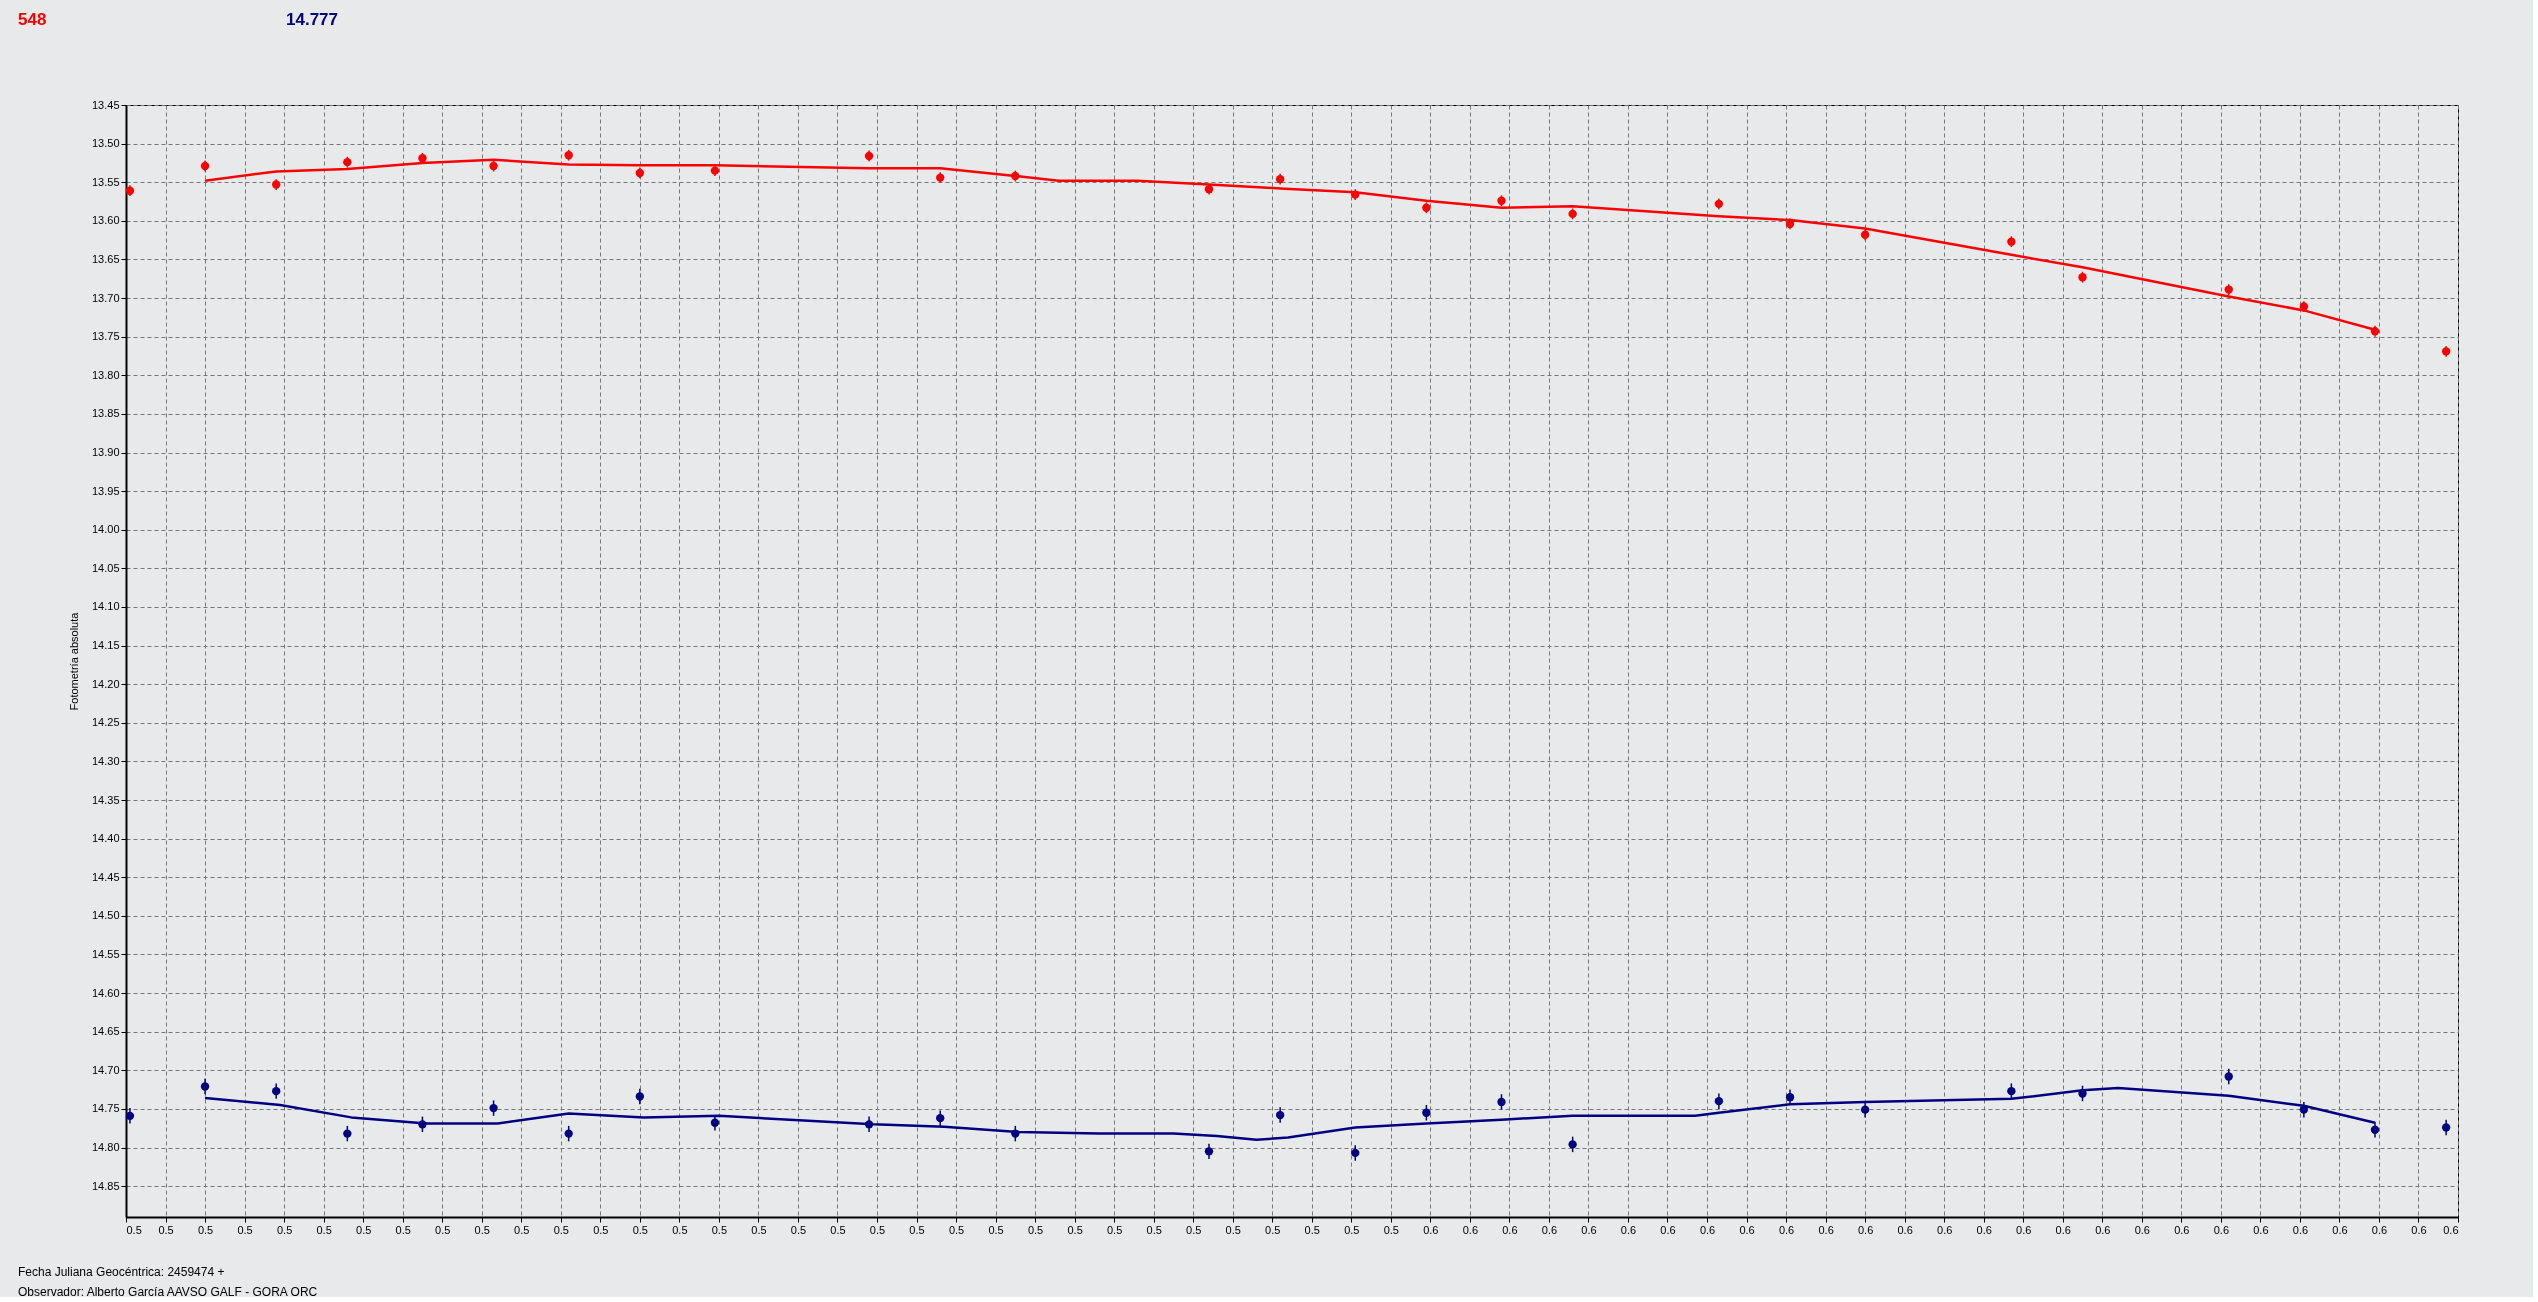 This screenshot has width=2538, height=1302. What do you see at coordinates (105, 1031) in the screenshot?
I see `y-tick-label: 14.65` at bounding box center [105, 1031].